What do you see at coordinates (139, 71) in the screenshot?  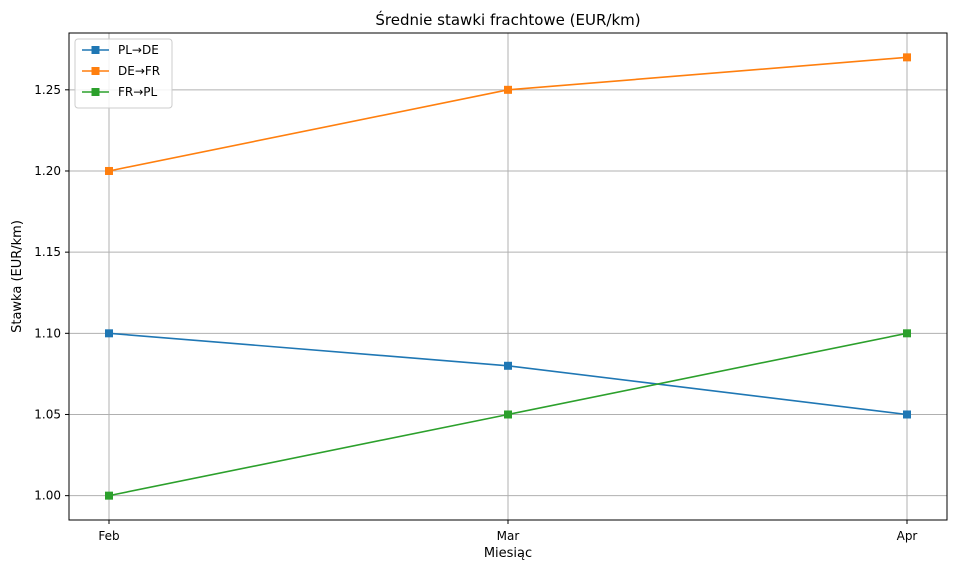 I see `legend-label: DE→FR` at bounding box center [139, 71].